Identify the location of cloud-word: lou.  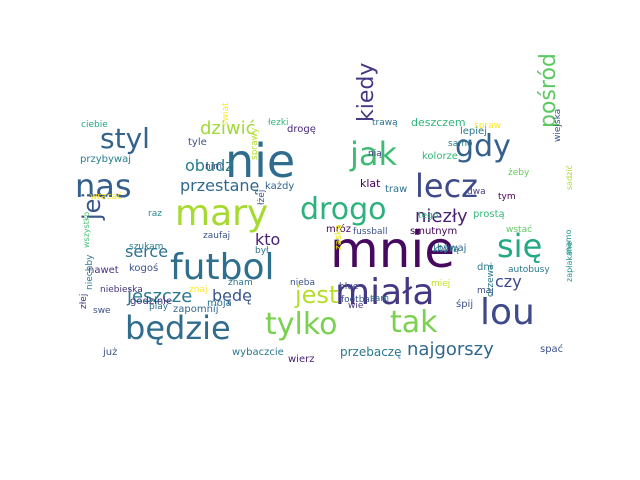
(507, 312).